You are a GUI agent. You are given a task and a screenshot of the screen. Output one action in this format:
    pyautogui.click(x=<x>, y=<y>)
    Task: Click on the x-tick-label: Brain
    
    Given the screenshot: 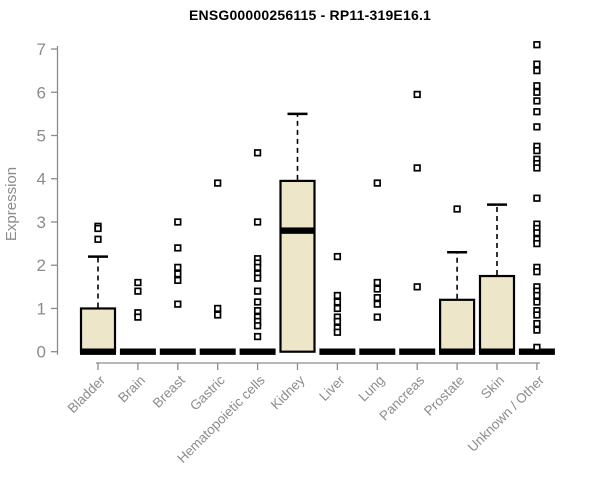 What is the action you would take?
    pyautogui.click(x=131, y=389)
    